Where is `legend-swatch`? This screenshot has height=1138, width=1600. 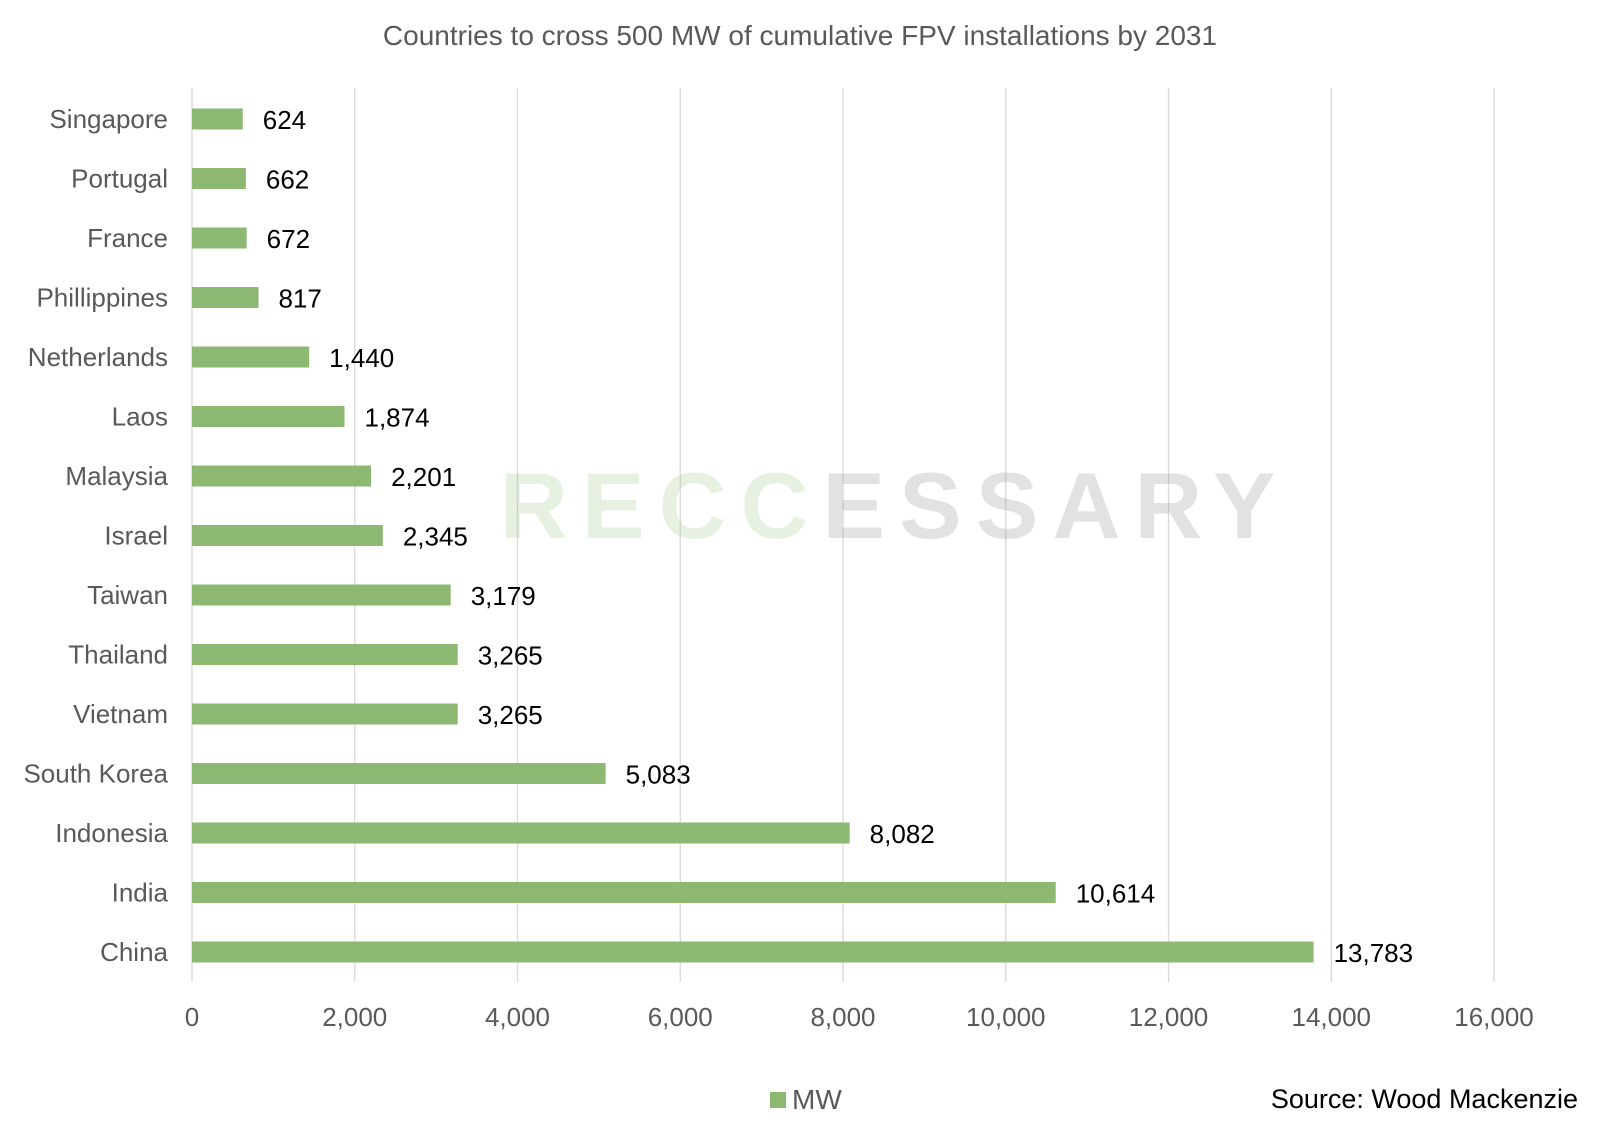
legend-swatch is located at coordinates (778, 1100).